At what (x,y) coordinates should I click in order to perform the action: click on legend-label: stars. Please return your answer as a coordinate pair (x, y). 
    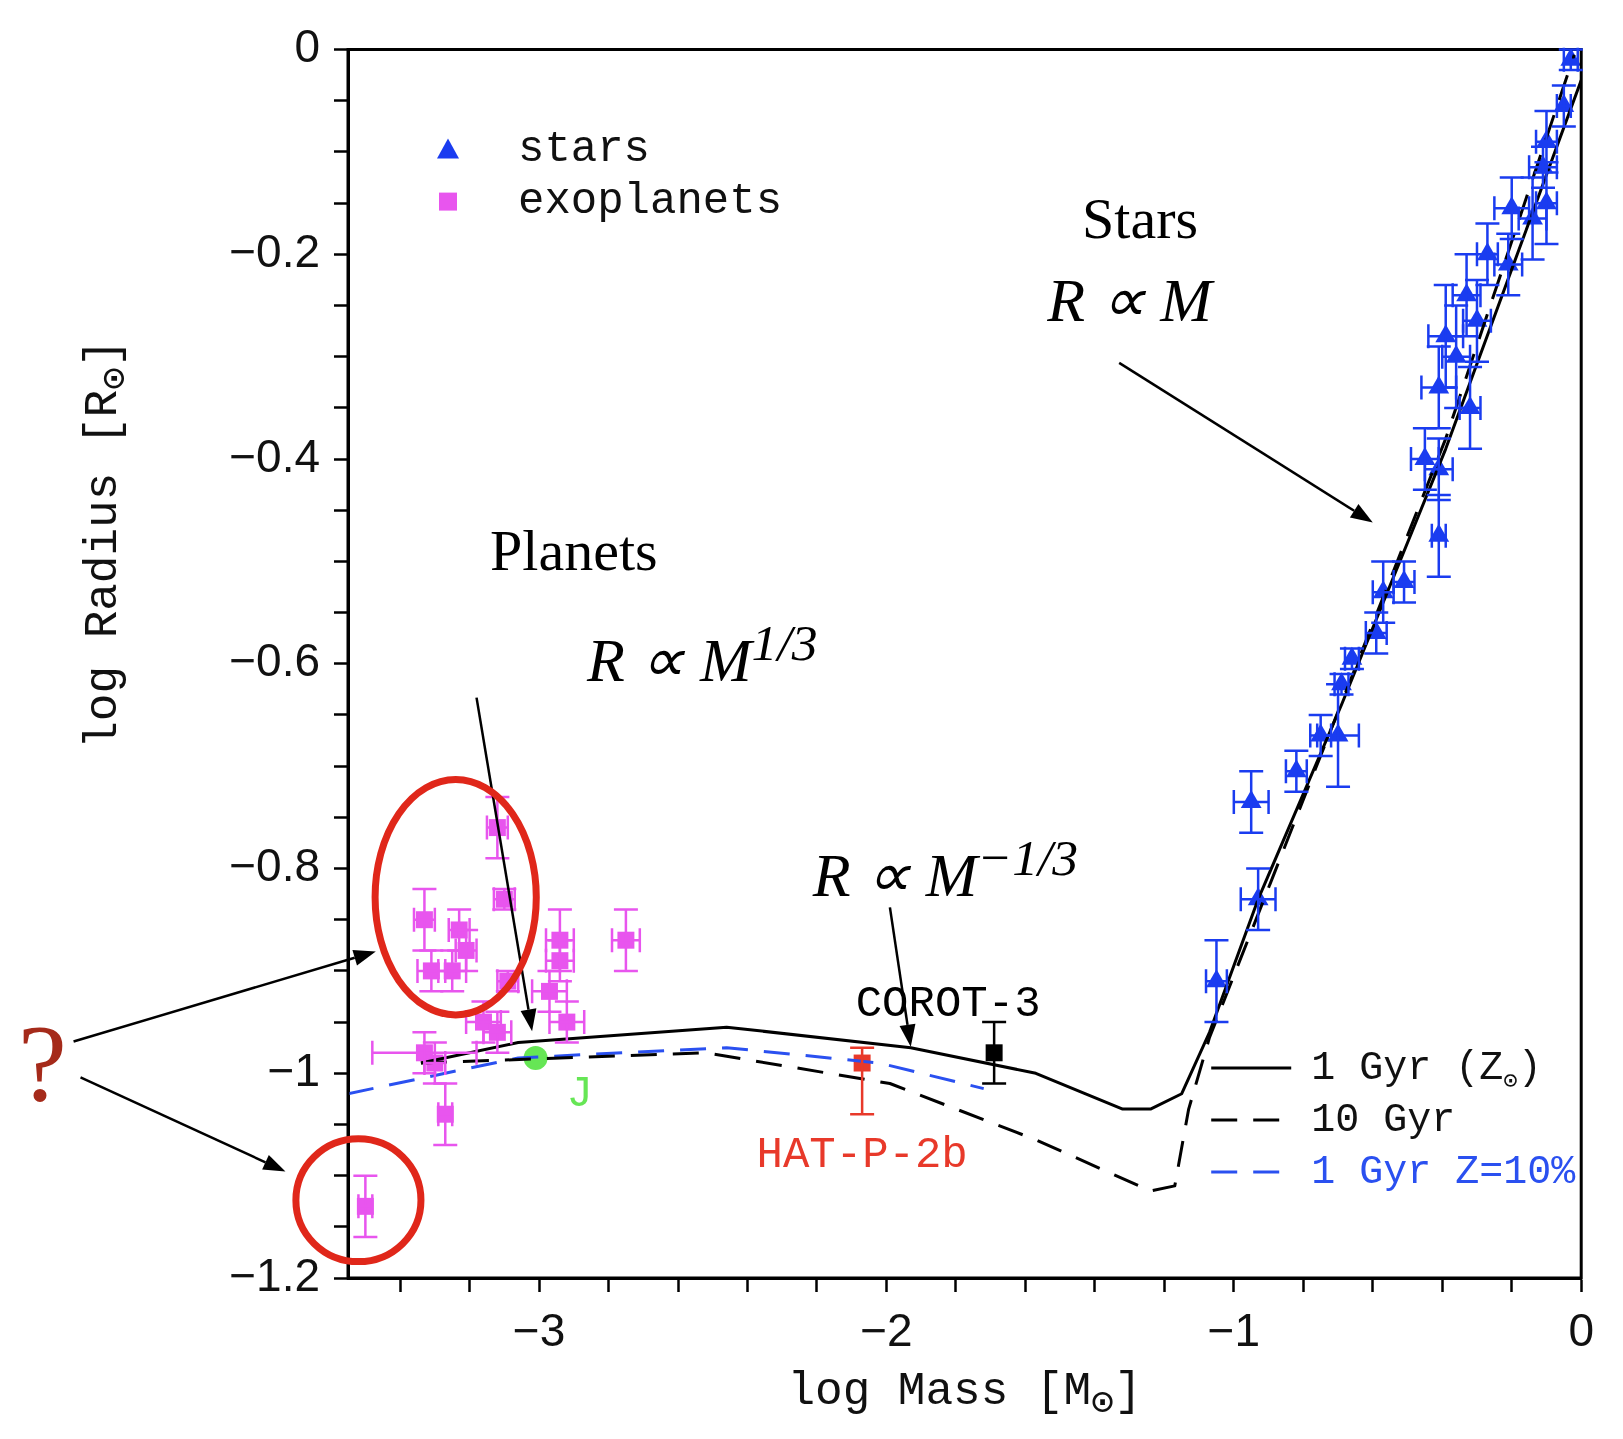
    Looking at the image, I should click on (584, 149).